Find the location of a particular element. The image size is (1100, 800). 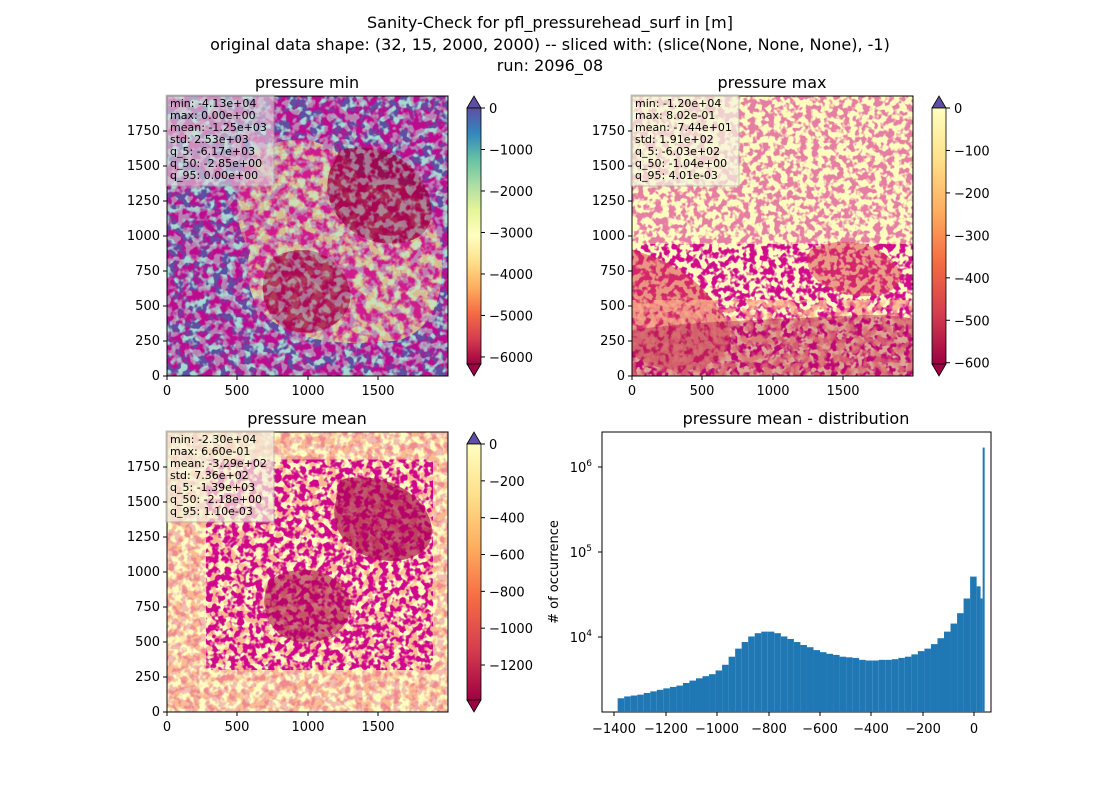

colorbar-tick-label: 0 is located at coordinates (958, 109).